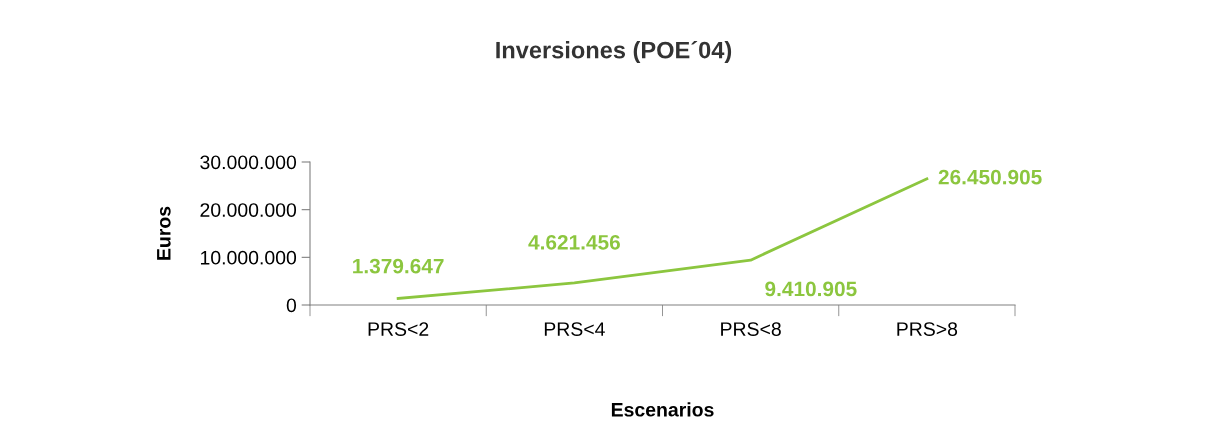 The image size is (1227, 423). I want to click on y-tick-label: 20.000.000, so click(248, 210).